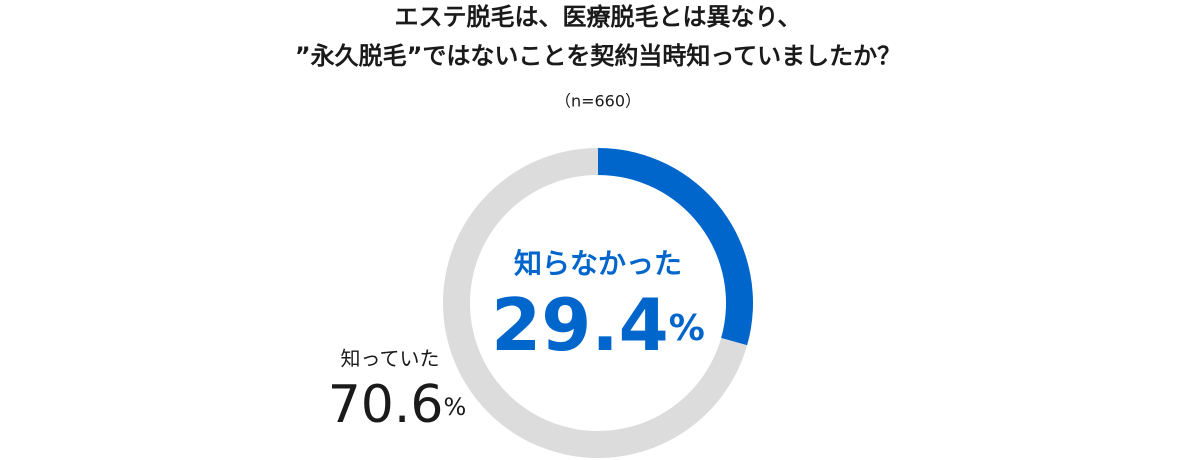 The width and height of the screenshot is (1200, 460). Describe the element at coordinates (598, 325) in the screenshot. I see `value-label: 29.4%` at that location.